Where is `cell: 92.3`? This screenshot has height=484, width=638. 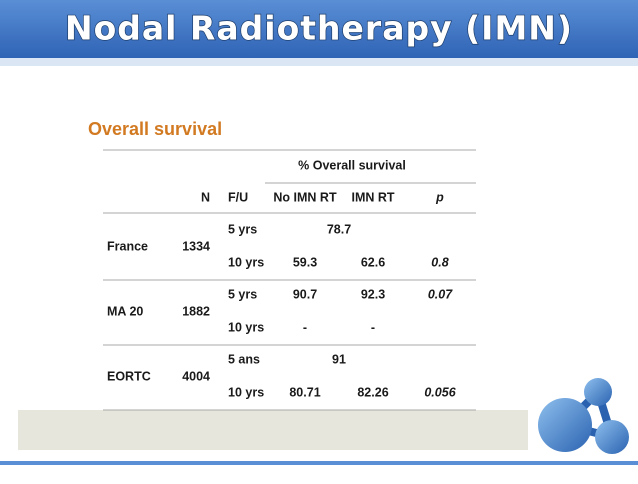
cell: 92.3 is located at coordinates (373, 294).